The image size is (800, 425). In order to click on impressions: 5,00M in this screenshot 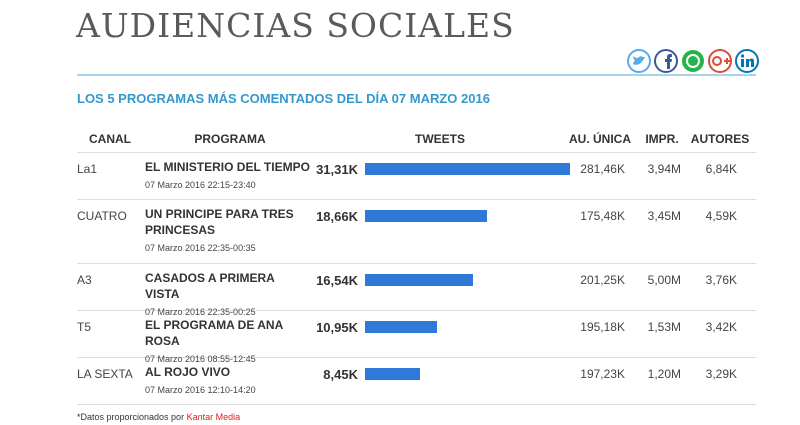, I will do `click(664, 280)`.